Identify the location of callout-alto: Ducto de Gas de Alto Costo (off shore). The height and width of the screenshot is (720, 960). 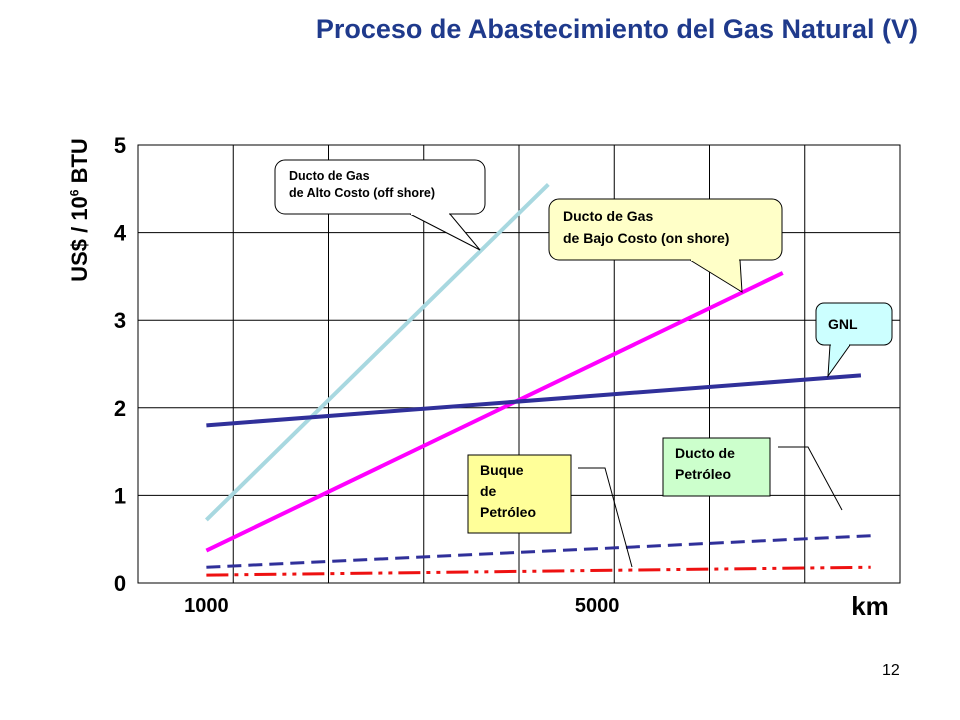
(380, 205).